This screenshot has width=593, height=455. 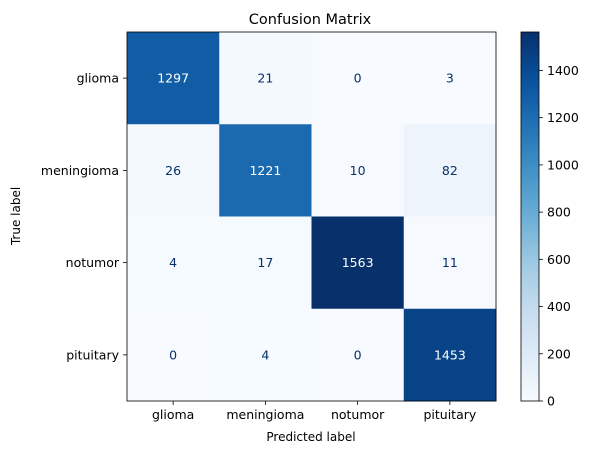 I want to click on x-tick-label: pituitary, so click(x=449, y=414).